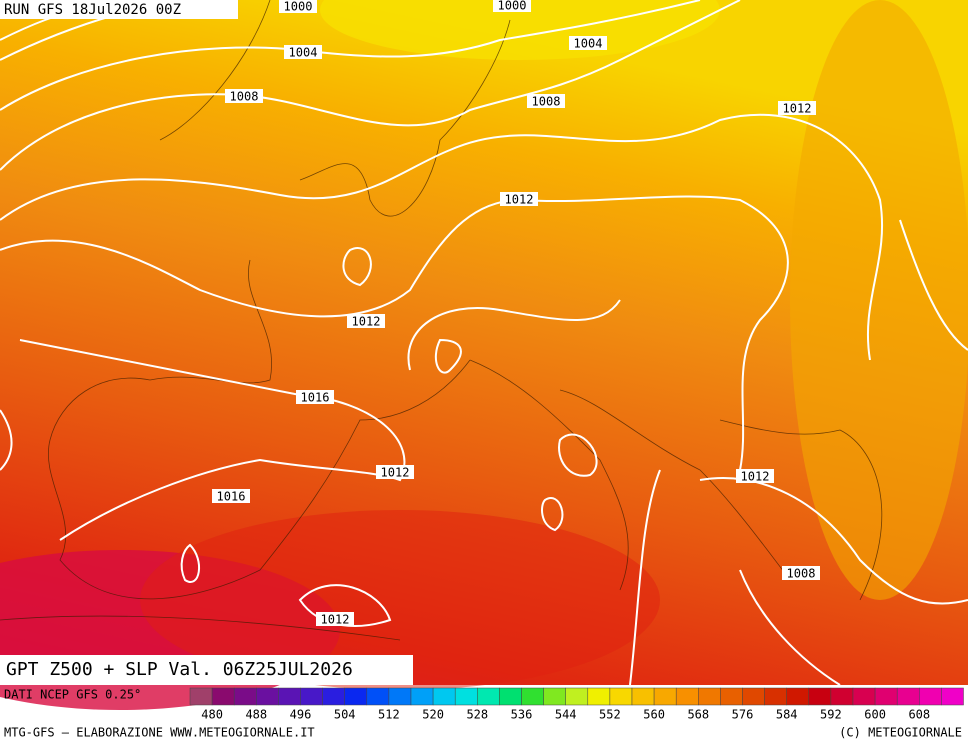 The image size is (968, 749). Describe the element at coordinates (522, 715) in the screenshot. I see `colorbar-label: 536` at that location.